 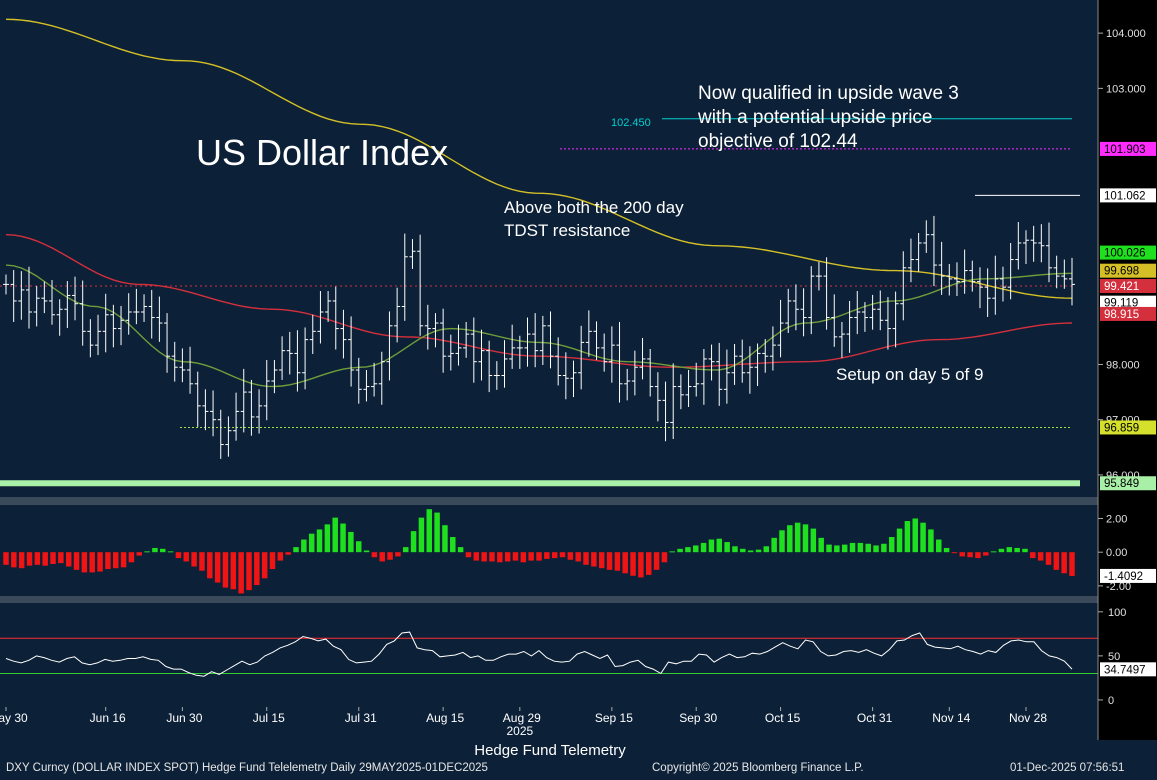 What do you see at coordinates (1121, 287) in the screenshot?
I see `price-scale-tag-label: 99.421` at bounding box center [1121, 287].